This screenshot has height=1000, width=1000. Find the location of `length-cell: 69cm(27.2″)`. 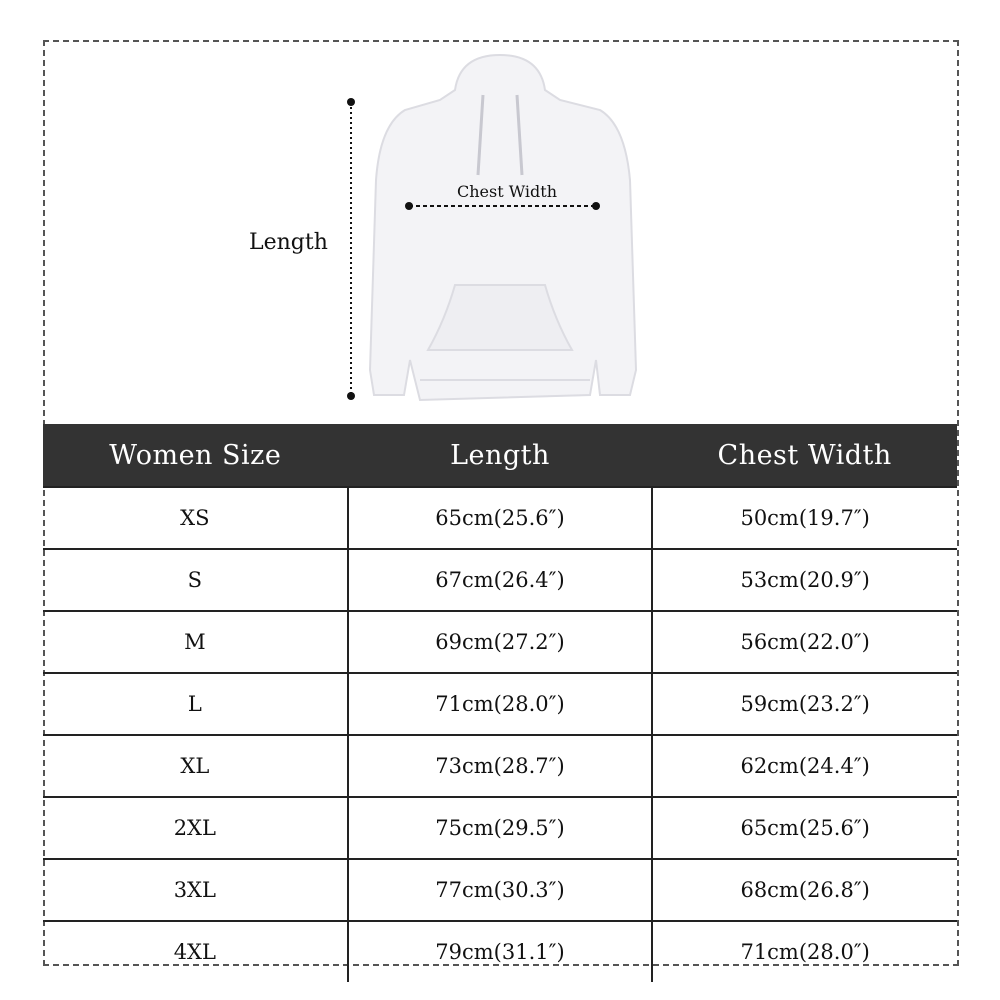

length-cell: 69cm(27.2″) is located at coordinates (500, 642).